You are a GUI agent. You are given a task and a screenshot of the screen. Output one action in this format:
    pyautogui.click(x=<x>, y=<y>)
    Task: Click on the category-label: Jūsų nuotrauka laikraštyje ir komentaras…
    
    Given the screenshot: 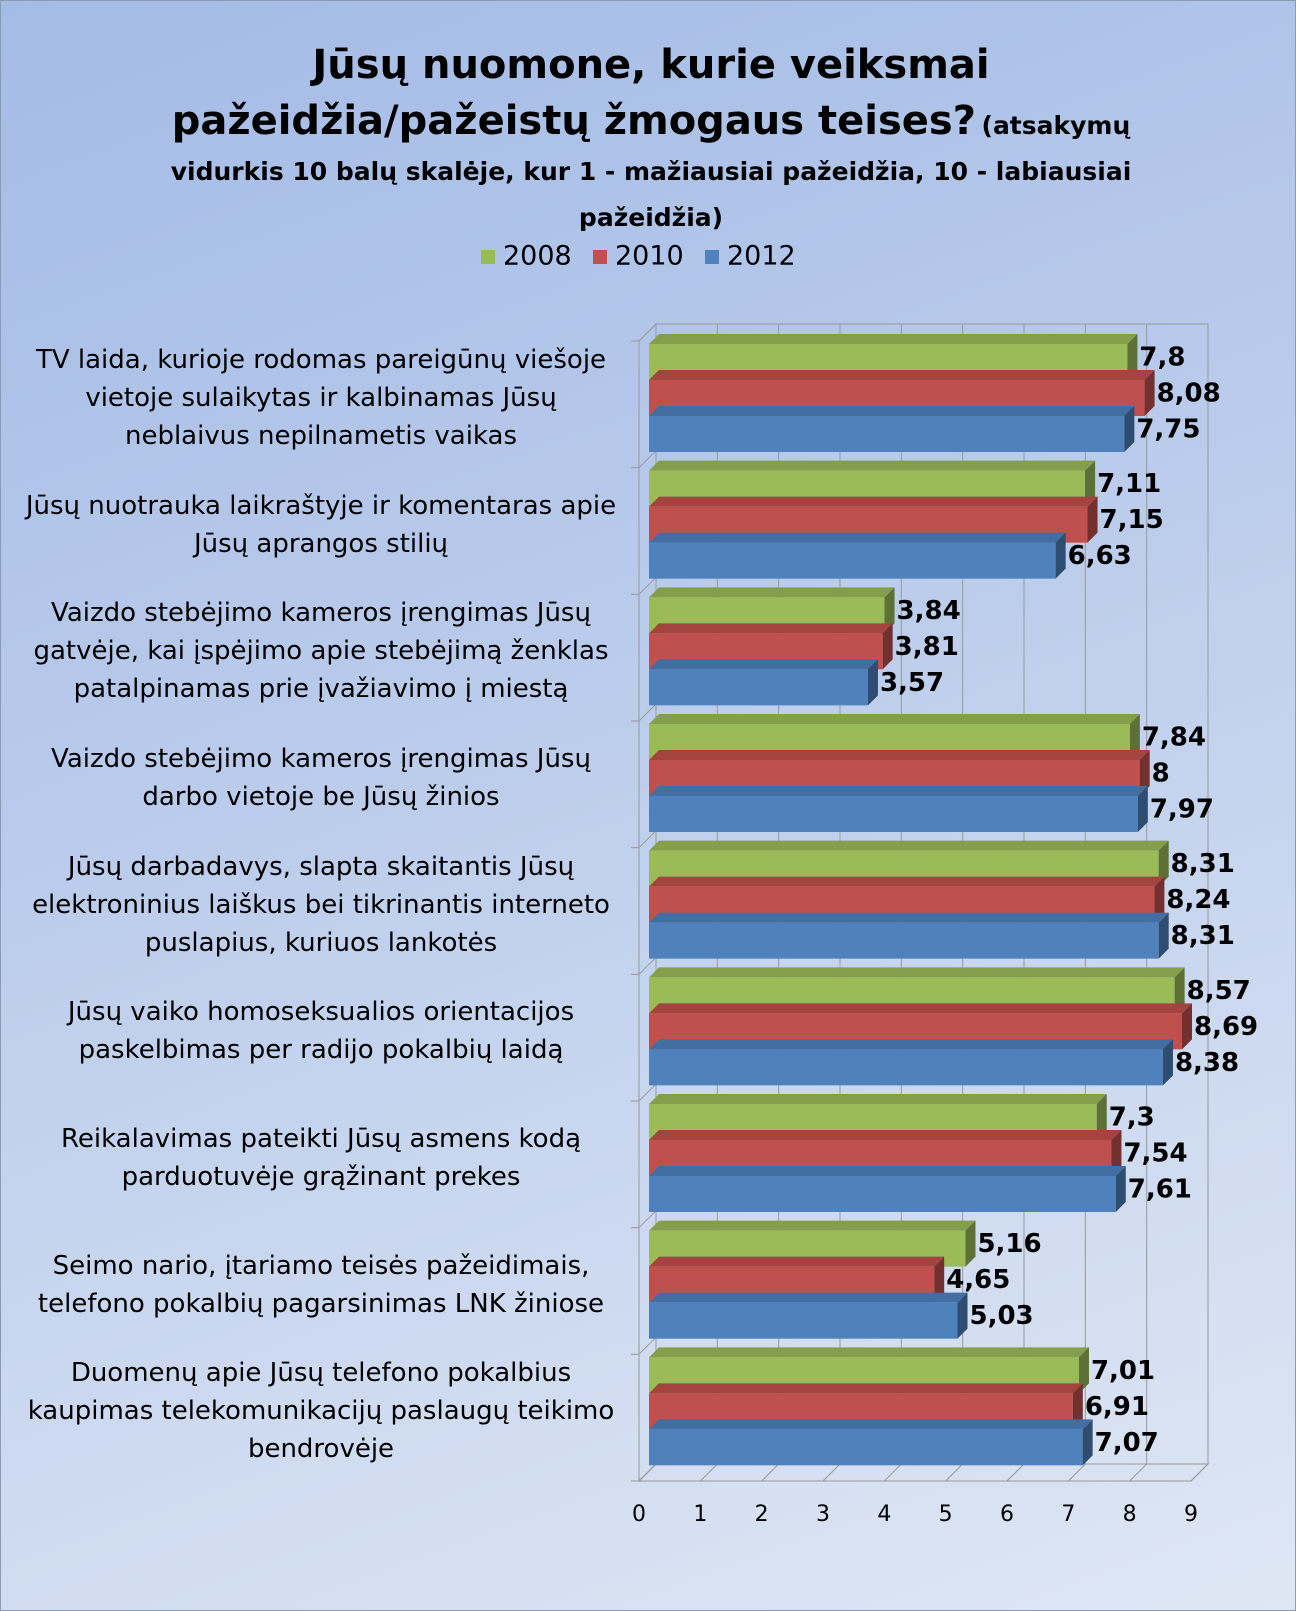 What is the action you would take?
    pyautogui.click(x=321, y=524)
    